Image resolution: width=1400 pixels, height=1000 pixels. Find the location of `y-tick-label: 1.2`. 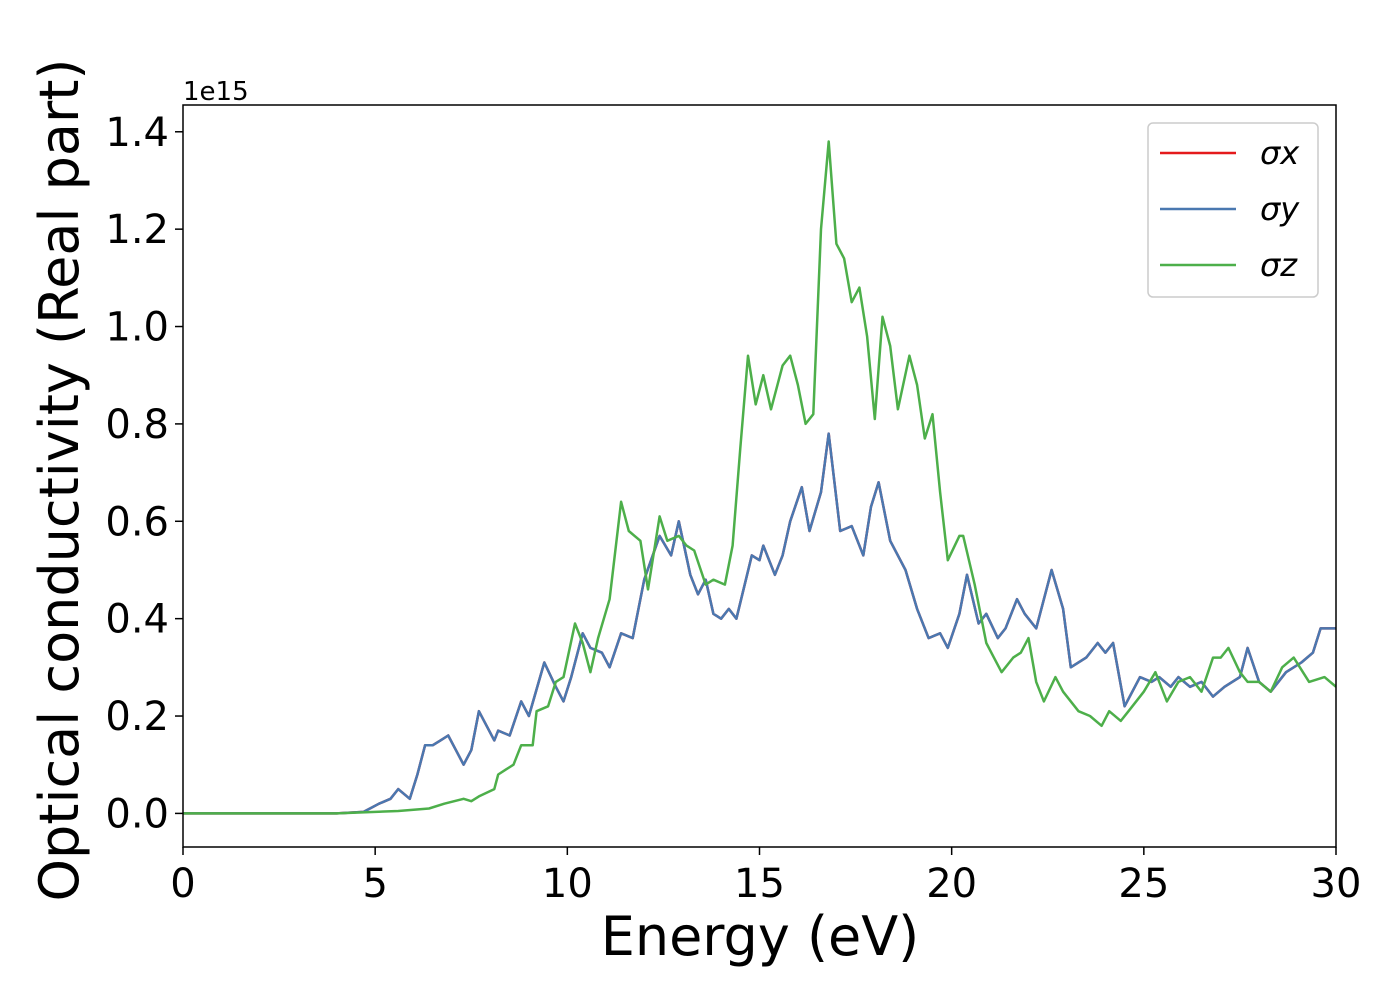

y-tick-label: 1.2 is located at coordinates (137, 230).